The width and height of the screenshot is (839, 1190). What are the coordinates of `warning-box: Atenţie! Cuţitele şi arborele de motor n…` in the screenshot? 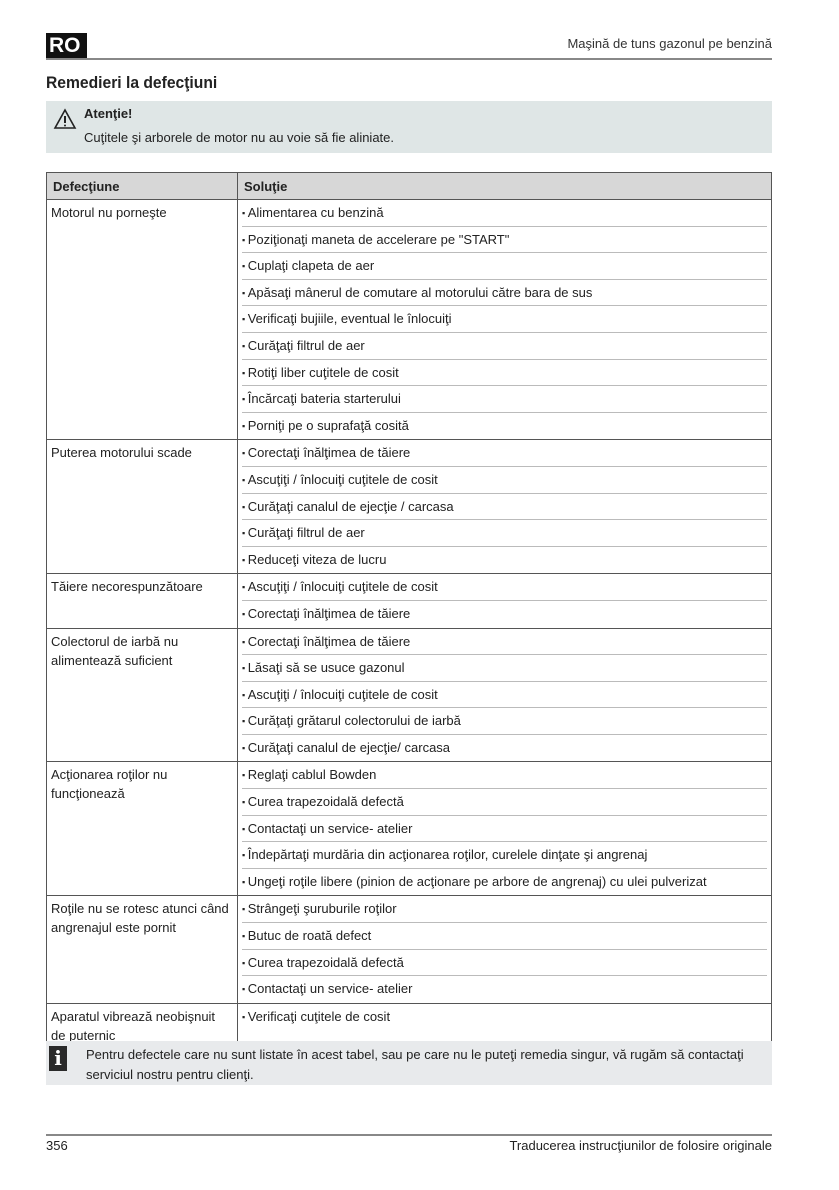 It's located at (409, 127).